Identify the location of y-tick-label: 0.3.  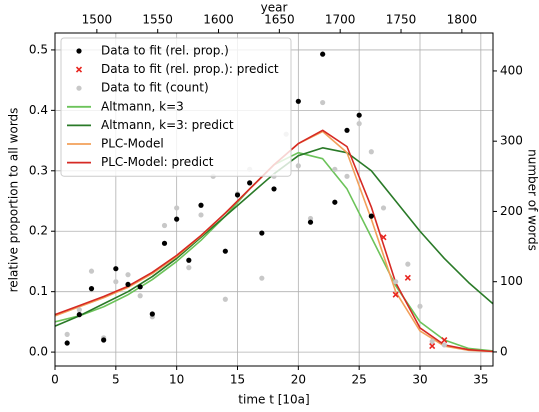
(38, 170).